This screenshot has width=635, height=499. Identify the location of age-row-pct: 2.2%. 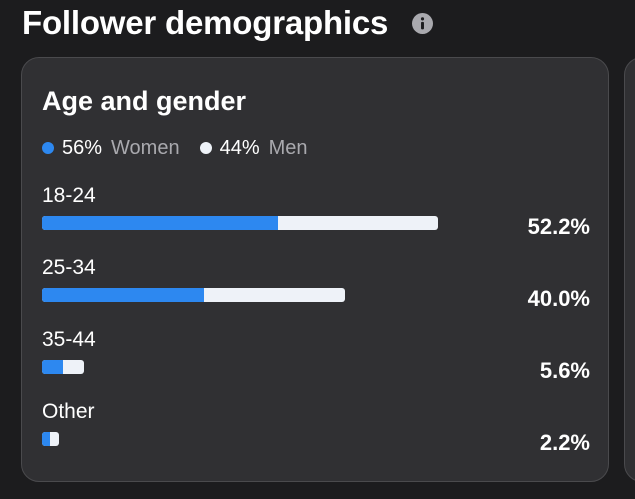
(564, 442).